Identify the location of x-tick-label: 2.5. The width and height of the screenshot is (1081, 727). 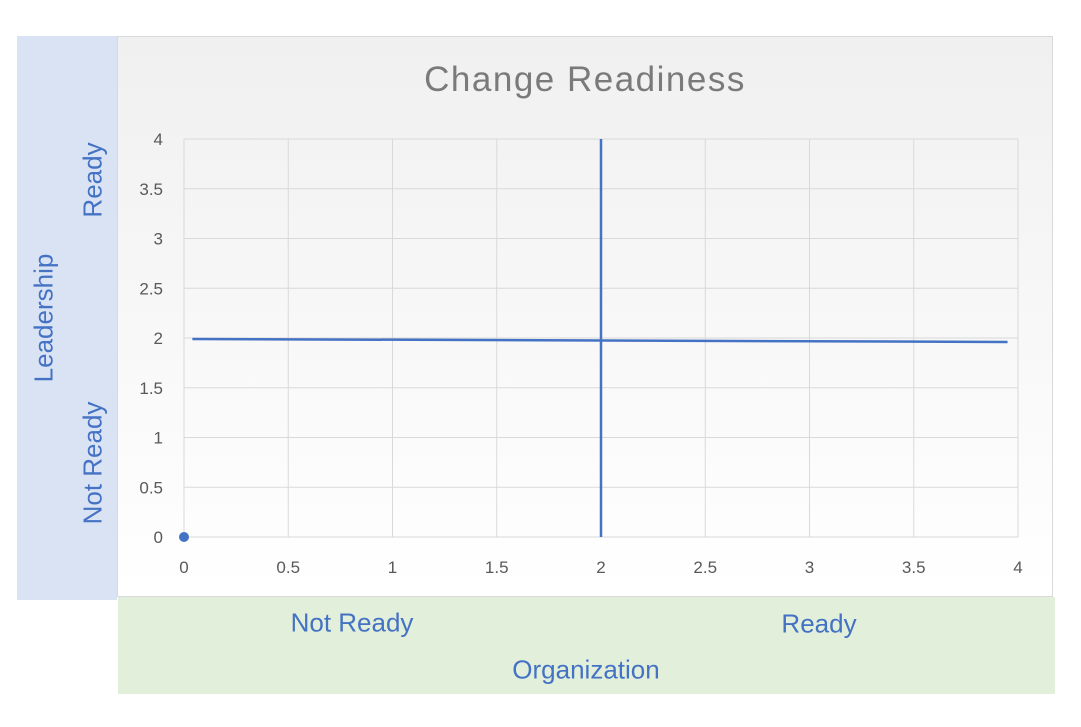
(705, 567).